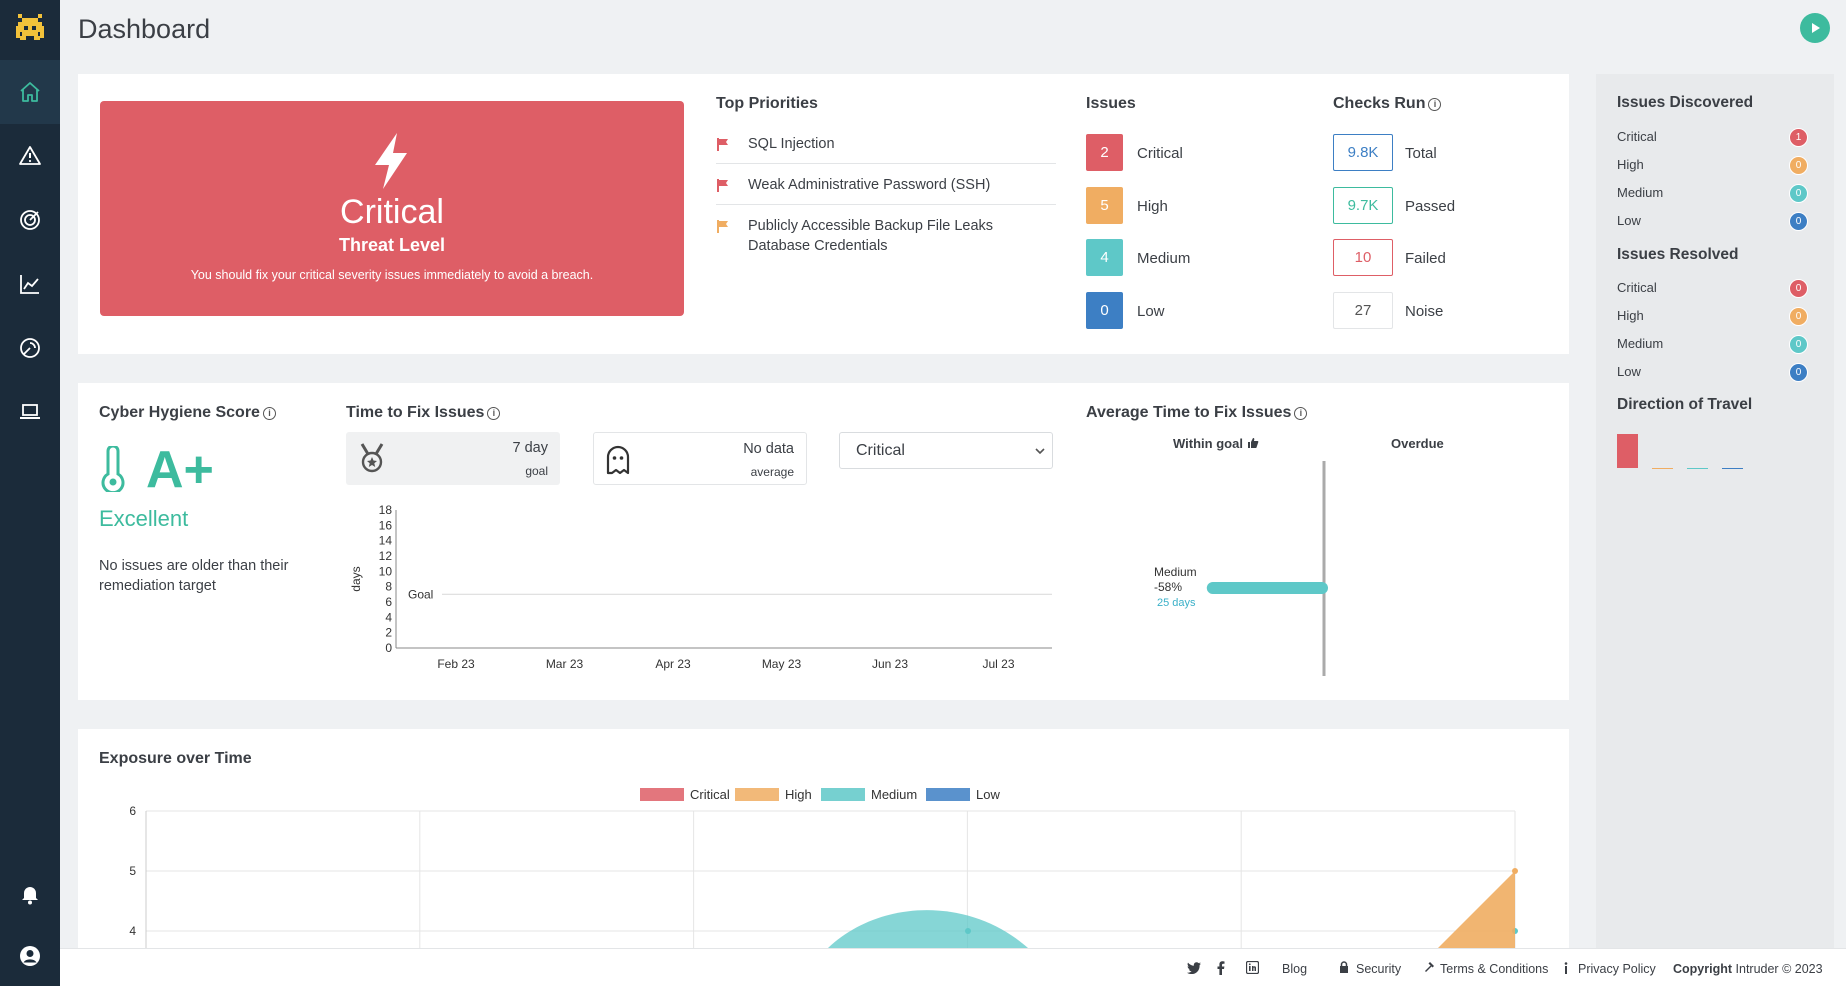  Describe the element at coordinates (1630, 164) in the screenshot. I see `discovered-high-label: High` at that location.